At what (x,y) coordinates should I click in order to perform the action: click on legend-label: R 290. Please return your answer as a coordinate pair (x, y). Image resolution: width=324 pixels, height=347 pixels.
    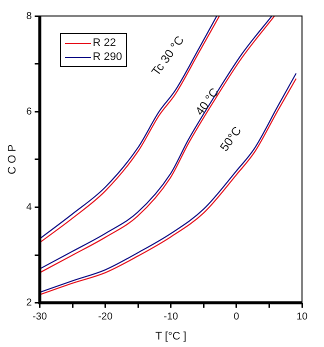
    Looking at the image, I should click on (107, 57).